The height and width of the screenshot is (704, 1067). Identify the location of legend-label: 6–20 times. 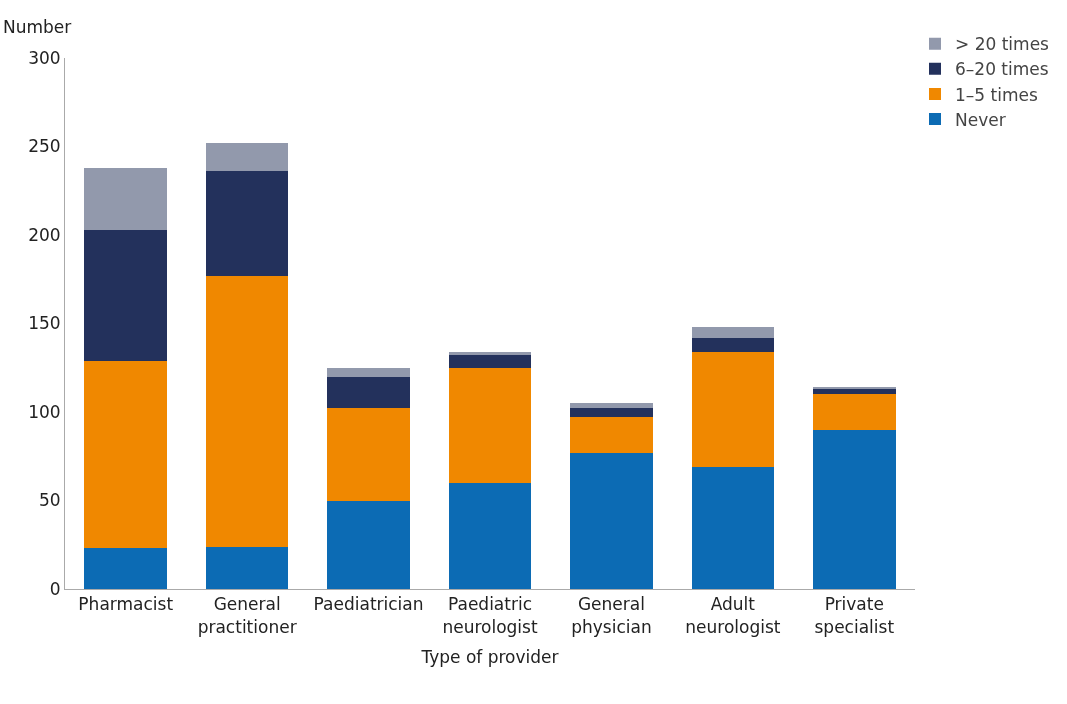
(1002, 69).